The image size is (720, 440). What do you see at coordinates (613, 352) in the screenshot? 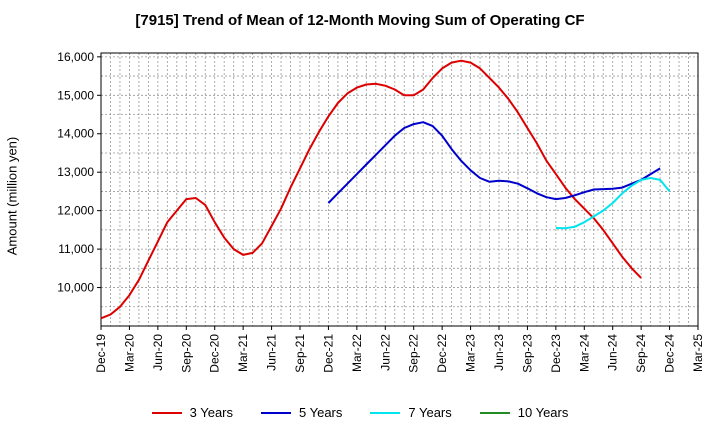
I see `x-tick-label: Jun-24` at bounding box center [613, 352].